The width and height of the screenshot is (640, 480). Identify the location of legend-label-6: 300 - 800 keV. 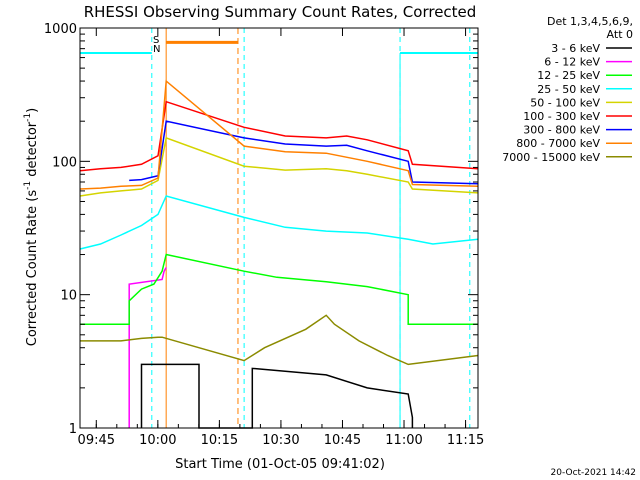
(561, 130).